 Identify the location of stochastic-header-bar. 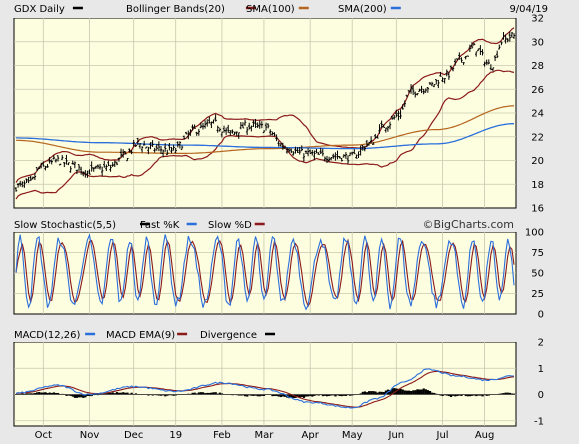
(289, 224).